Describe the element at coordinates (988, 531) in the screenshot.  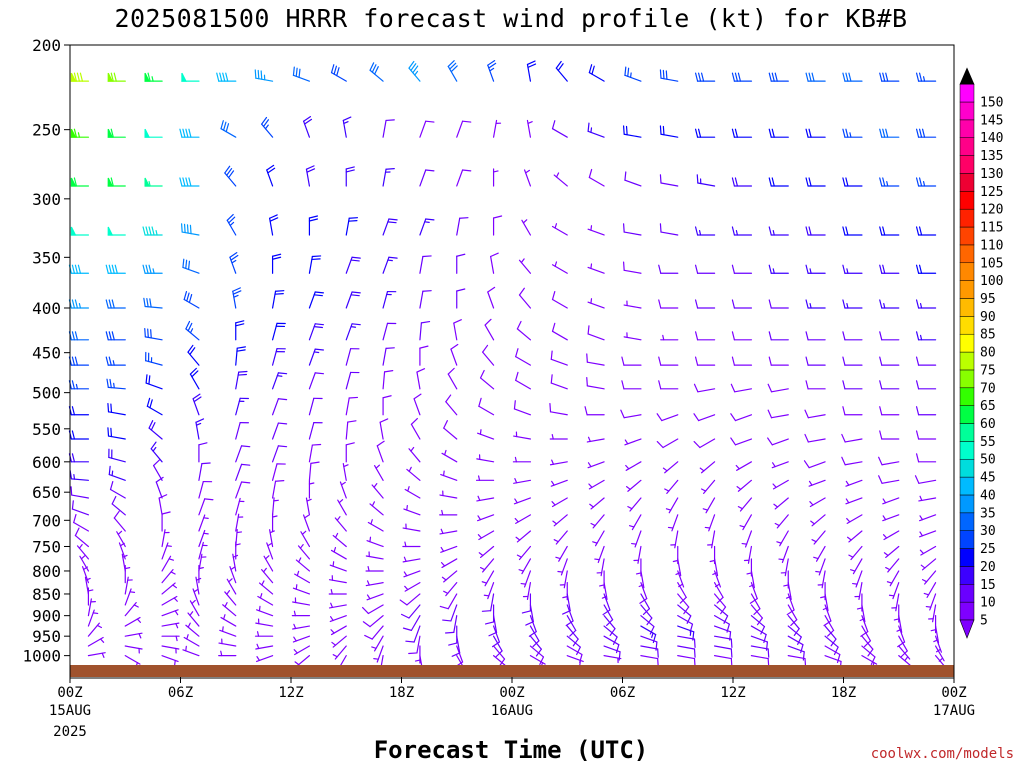
I see `colorbar-label: 30` at that location.